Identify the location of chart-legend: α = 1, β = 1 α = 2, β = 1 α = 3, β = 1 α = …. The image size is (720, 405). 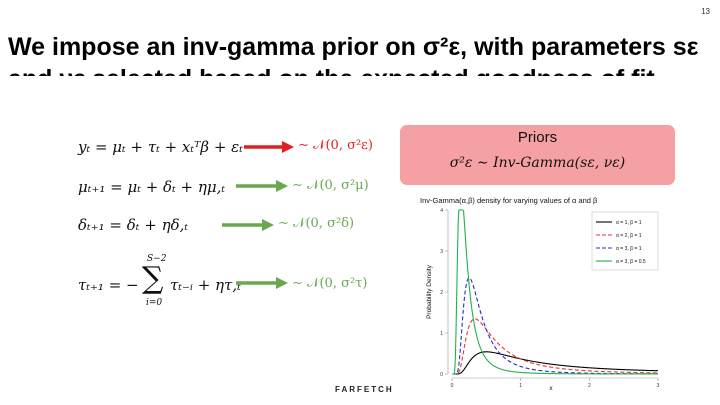
(625, 241).